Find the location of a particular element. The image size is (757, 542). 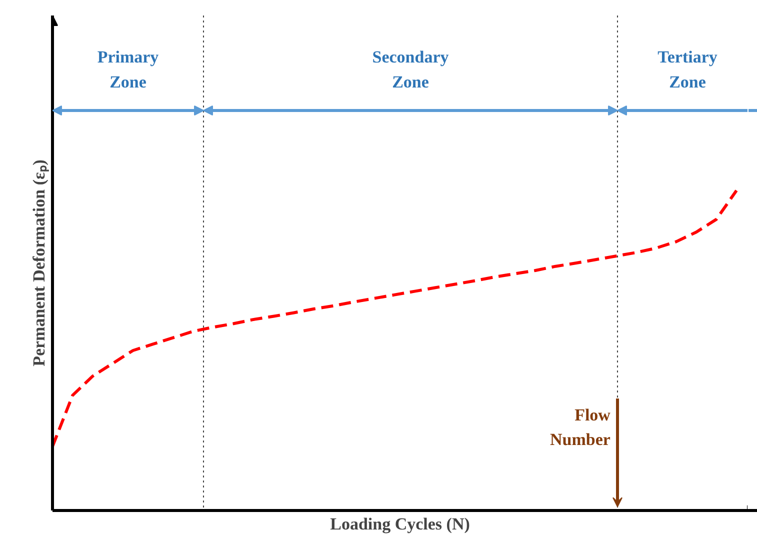

y-axis-title: Permanent Deformation (εₚ) is located at coordinates (40, 263).